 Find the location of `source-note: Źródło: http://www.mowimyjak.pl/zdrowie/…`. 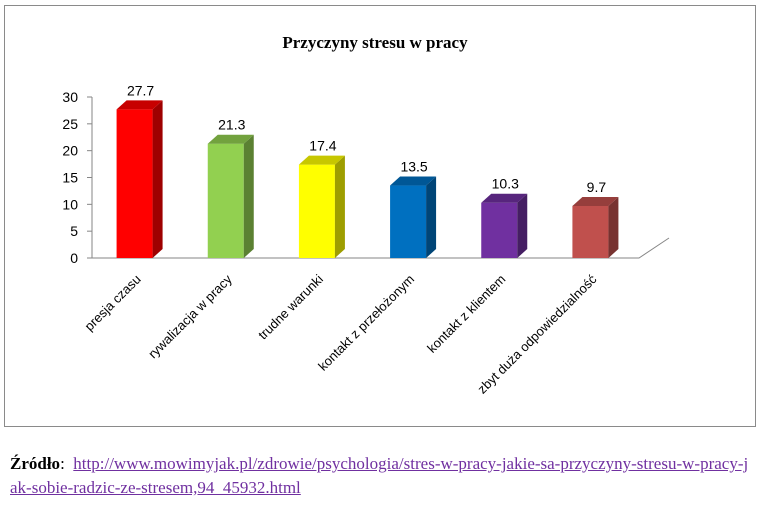

source-note: Źródło: http://www.mowimyjak.pl/zdrowie/… is located at coordinates (380, 476).